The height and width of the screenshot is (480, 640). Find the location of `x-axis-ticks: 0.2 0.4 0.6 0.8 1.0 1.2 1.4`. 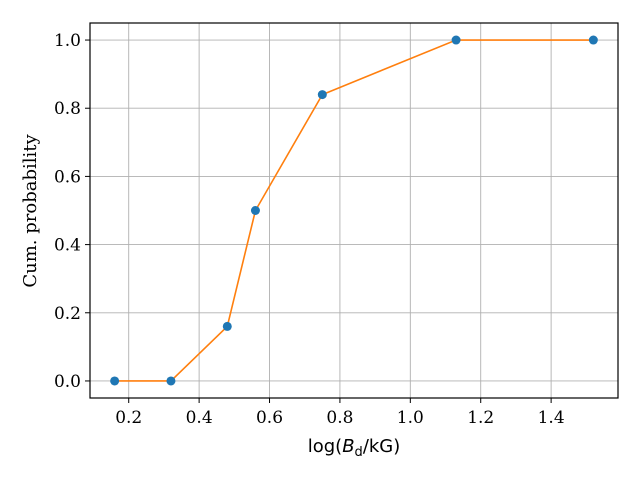

x-axis-ticks: 0.2 0.4 0.6 0.8 1.0 1.2 1.4 is located at coordinates (340, 413).